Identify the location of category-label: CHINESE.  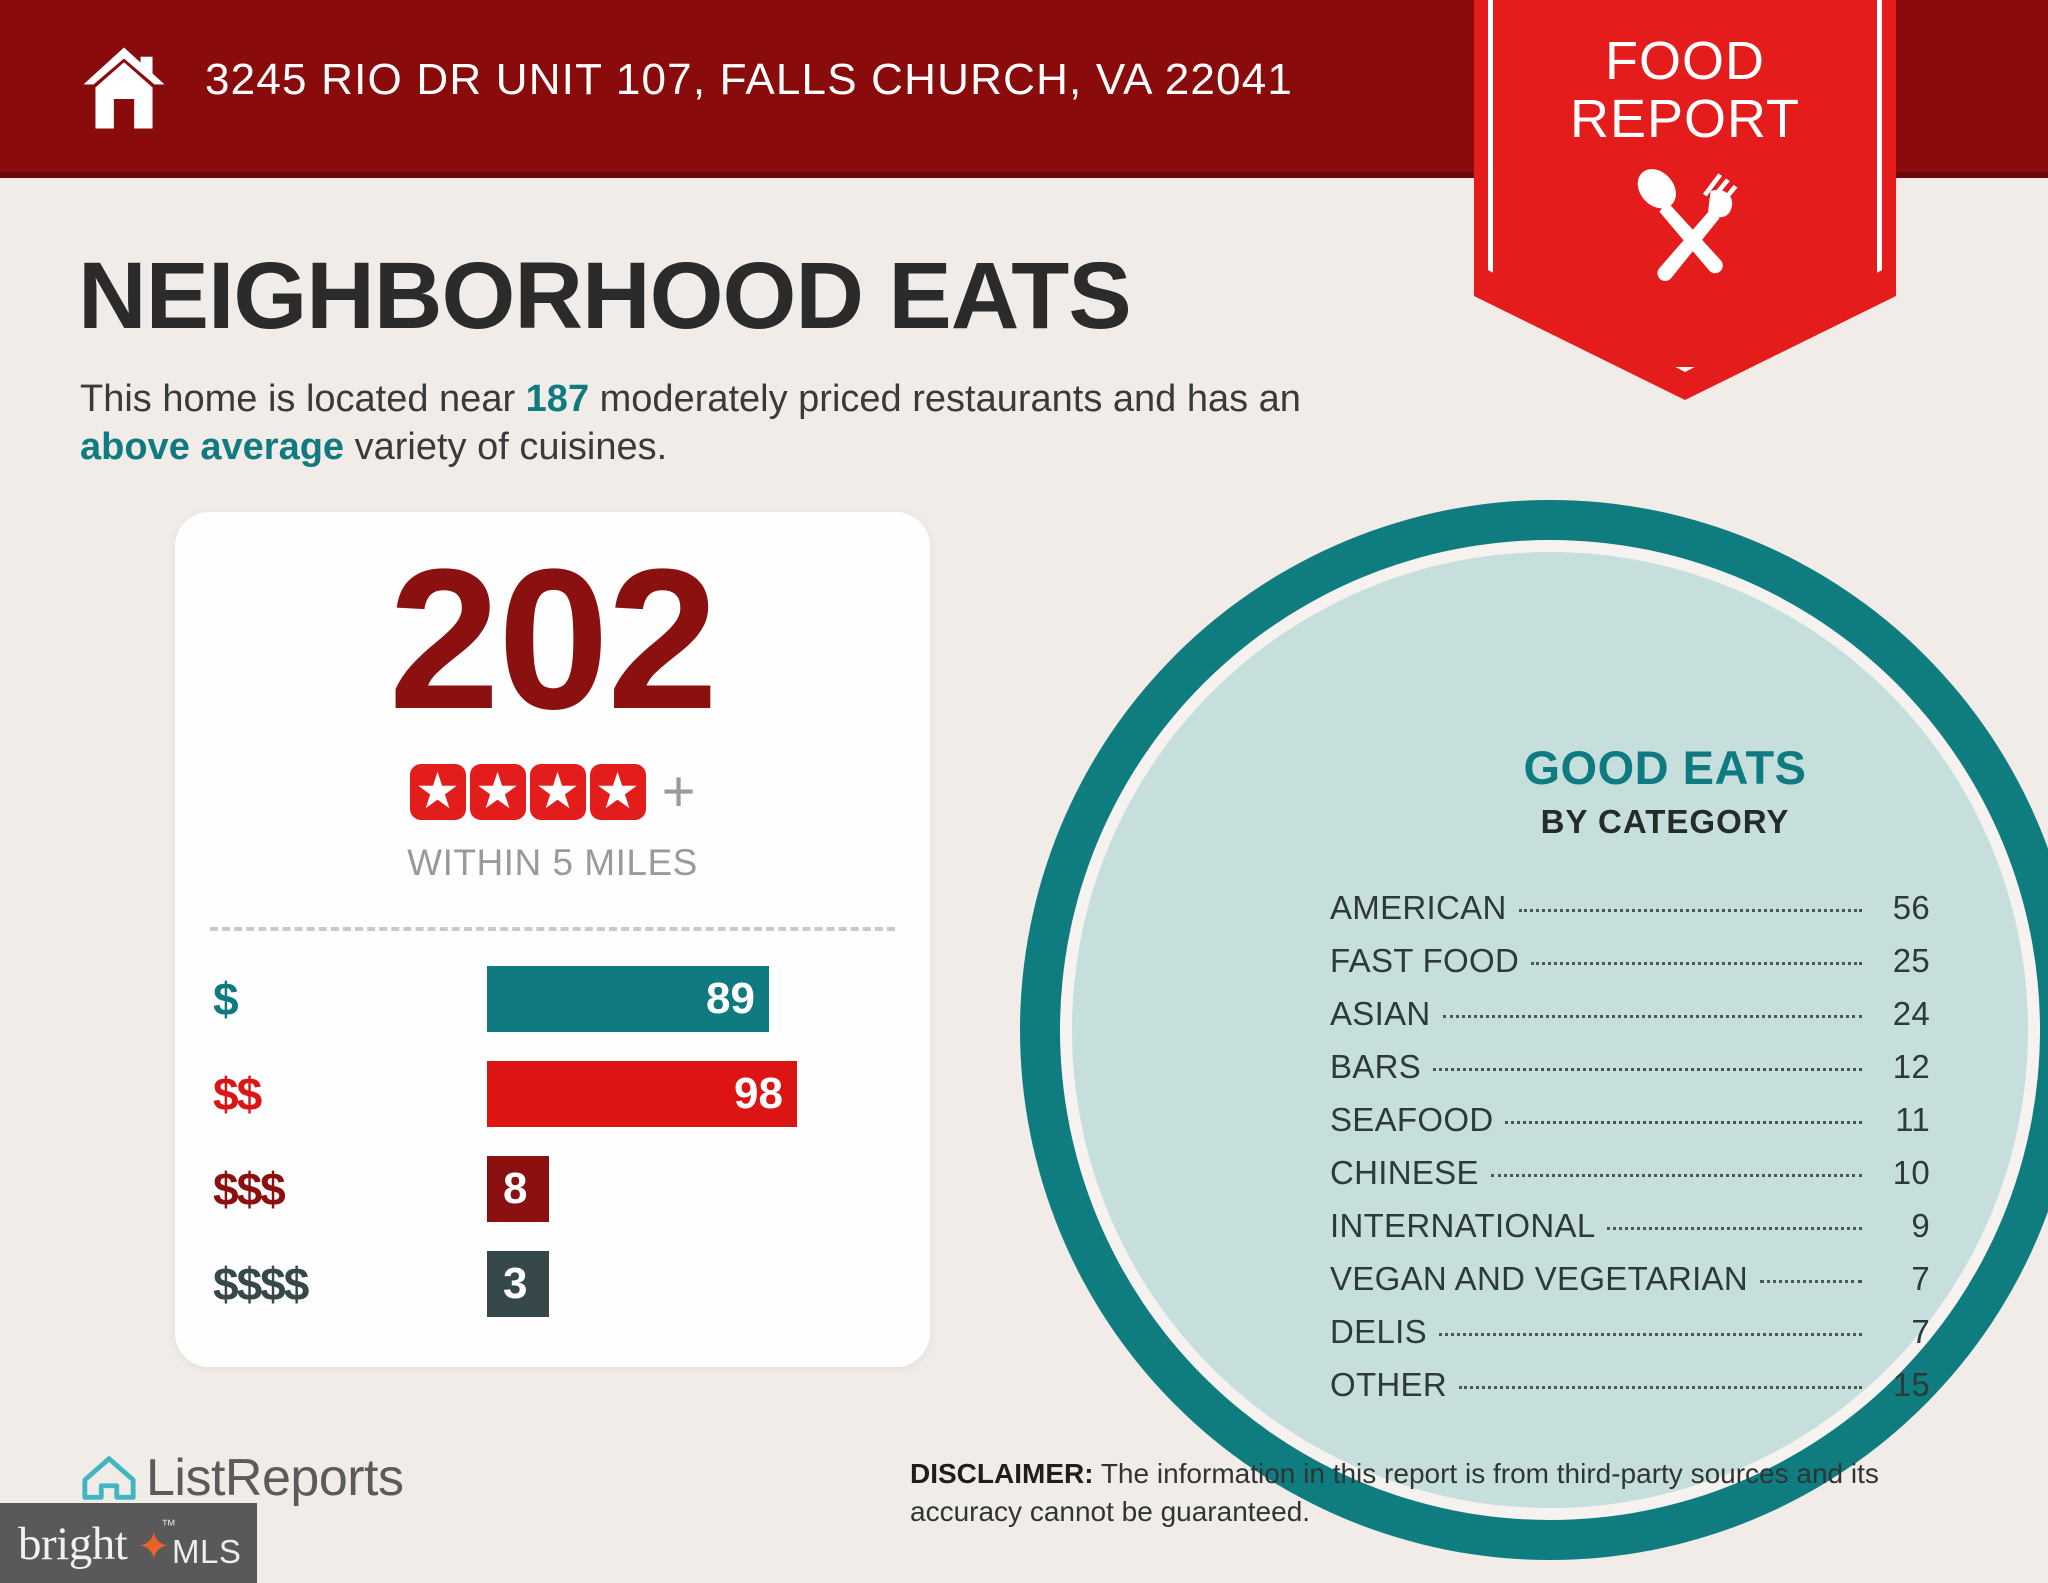
(1404, 1172).